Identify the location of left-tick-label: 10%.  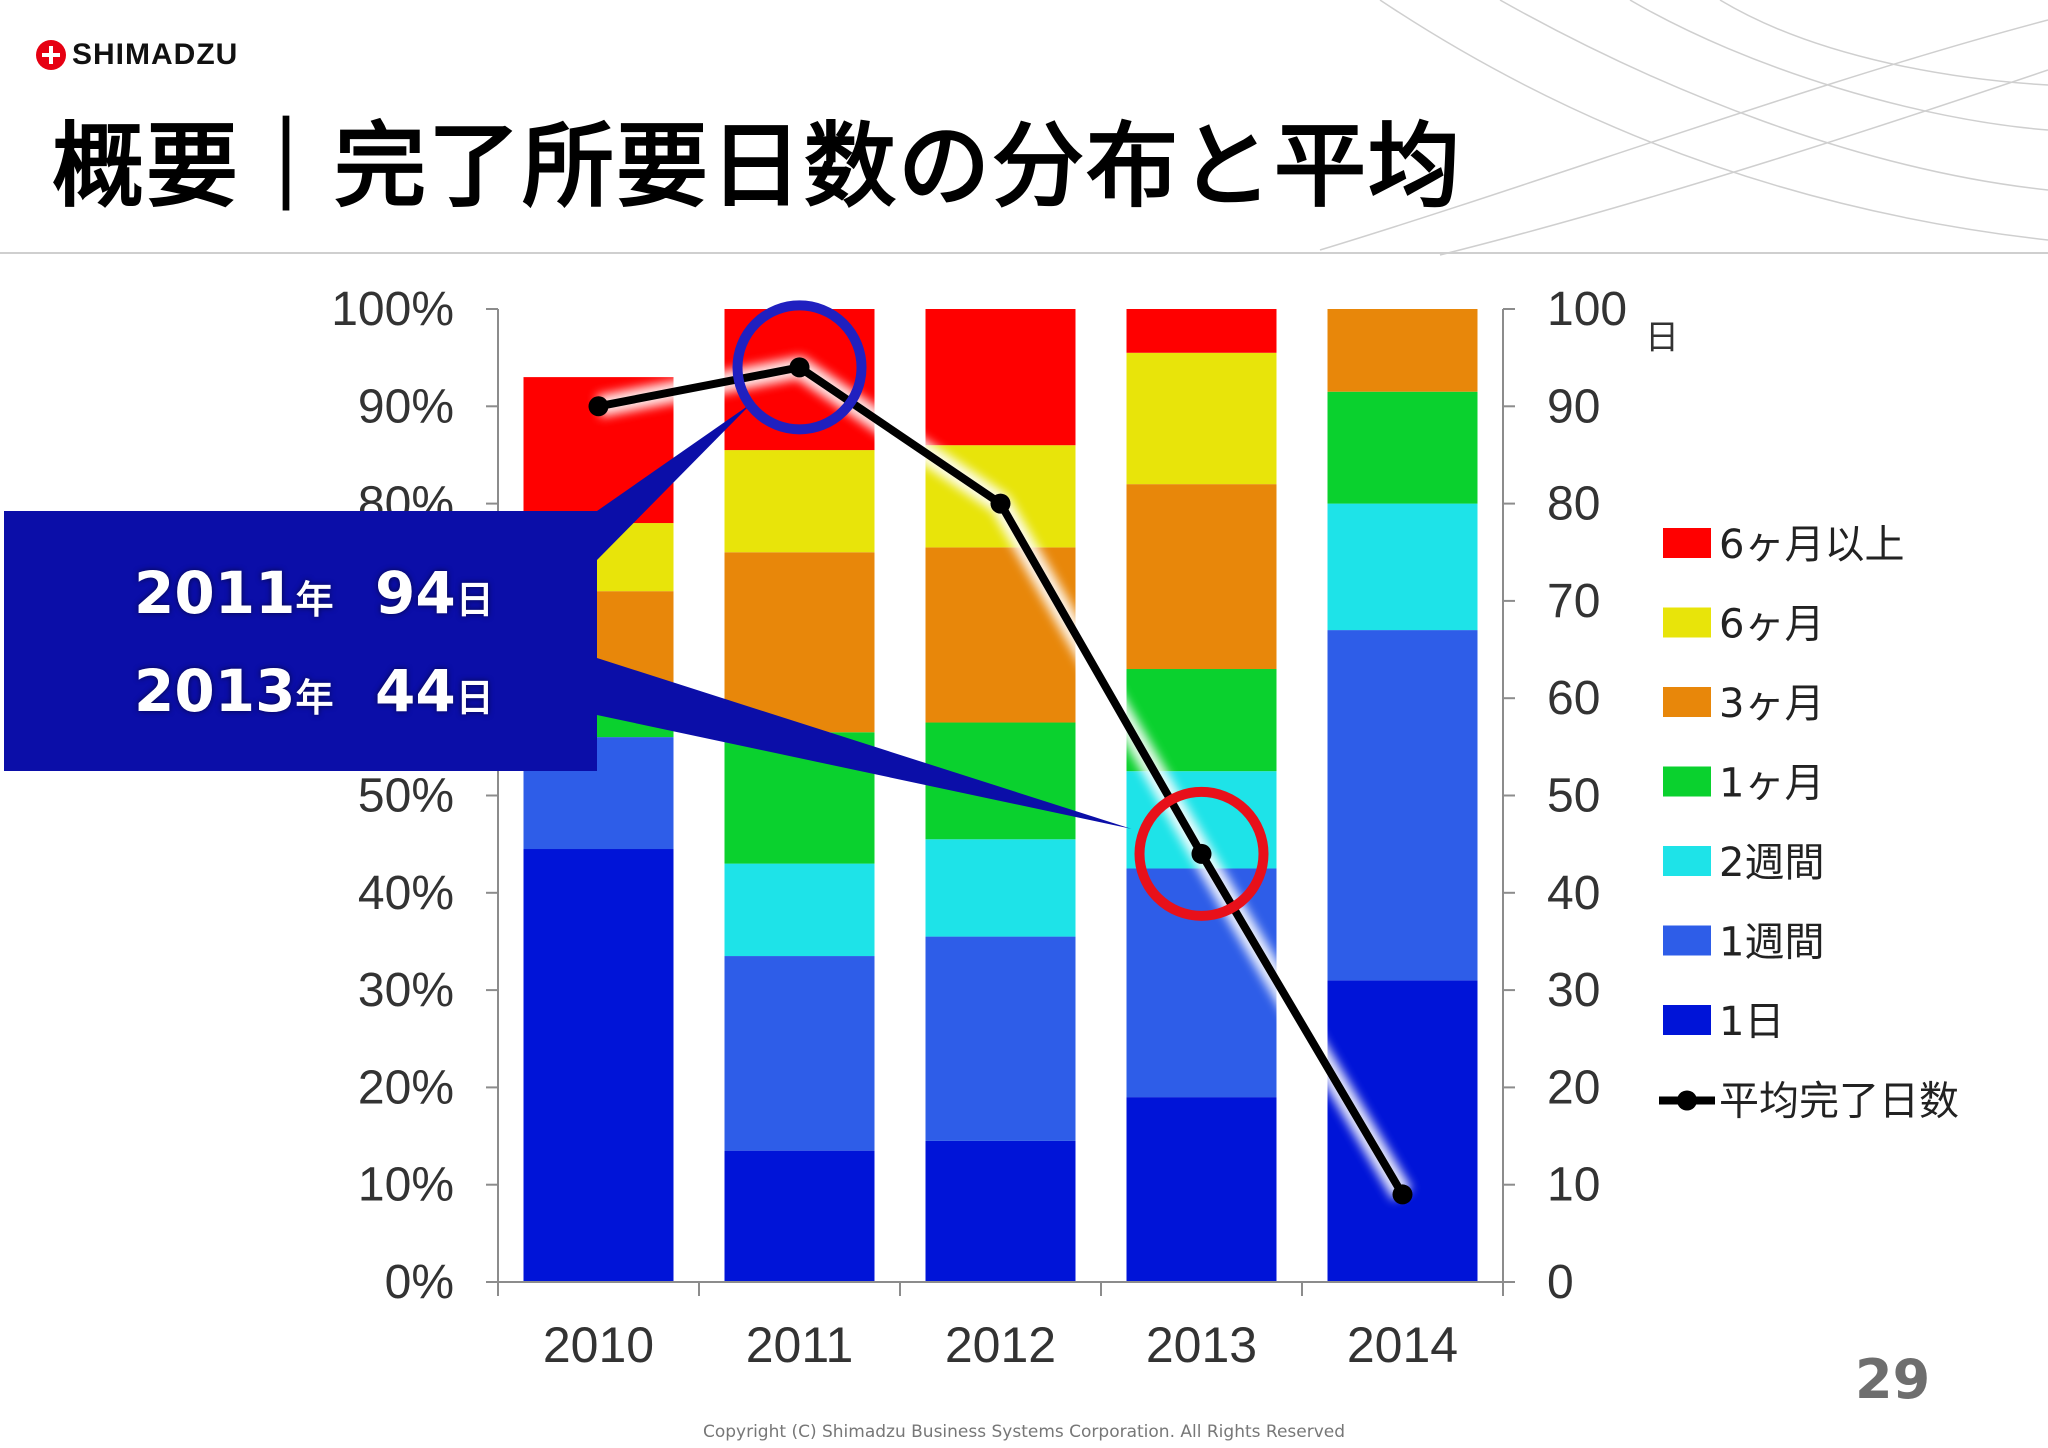
(406, 1185).